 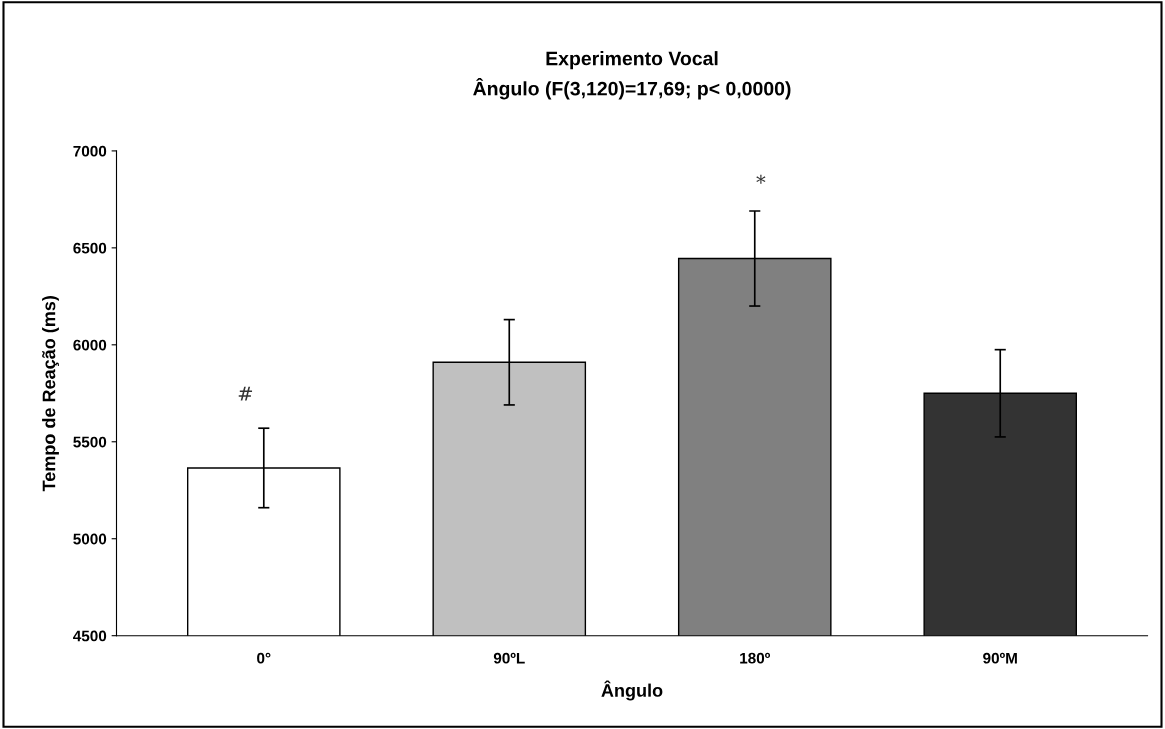 What do you see at coordinates (90, 636) in the screenshot?
I see `y-tick-label: 4500` at bounding box center [90, 636].